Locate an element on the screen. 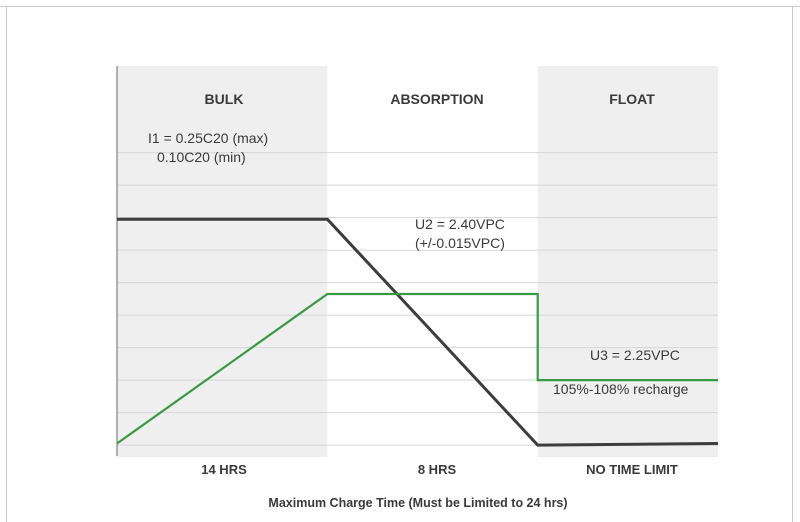 The width and height of the screenshot is (800, 522). annotation-i1-min: 0.10C20 (min) is located at coordinates (201, 157).